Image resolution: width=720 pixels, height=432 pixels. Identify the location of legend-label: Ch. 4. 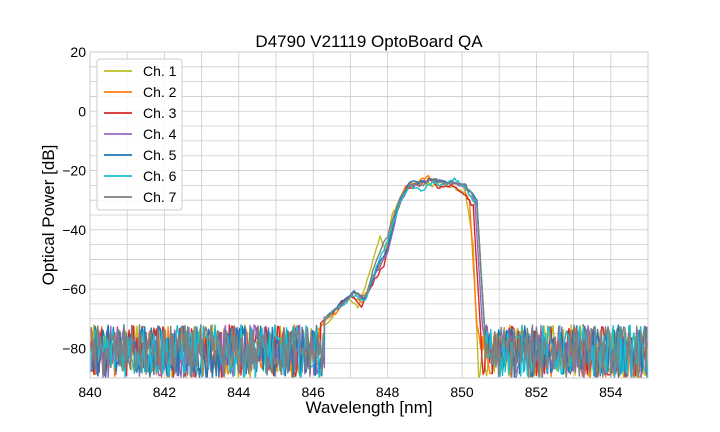
(160, 134).